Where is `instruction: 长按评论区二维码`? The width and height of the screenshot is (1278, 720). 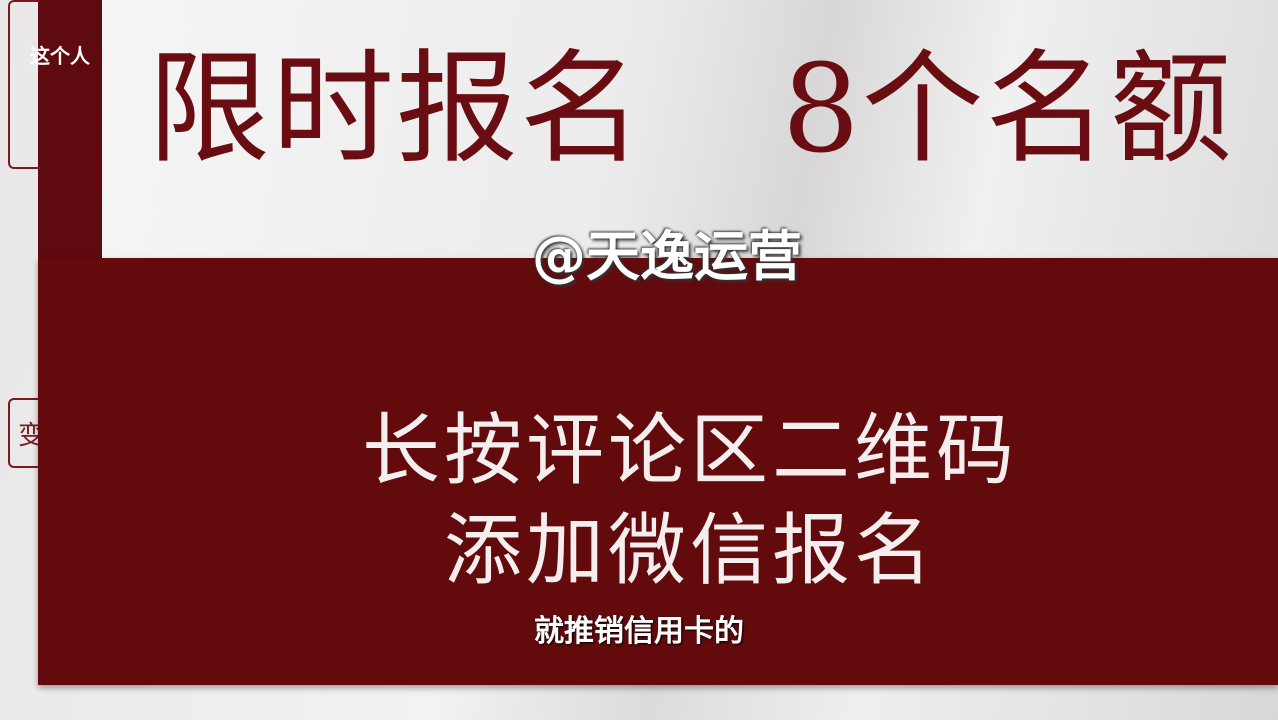 instruction: 长按评论区二维码 is located at coordinates (689, 451).